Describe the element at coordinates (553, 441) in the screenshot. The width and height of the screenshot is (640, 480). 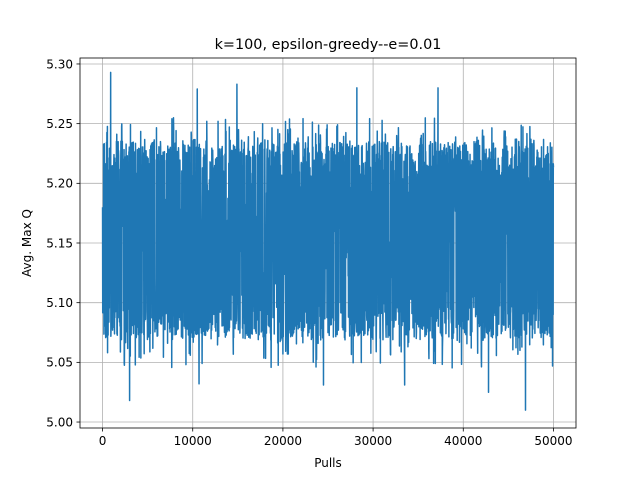
I see `x-tick-label: 50000` at that location.